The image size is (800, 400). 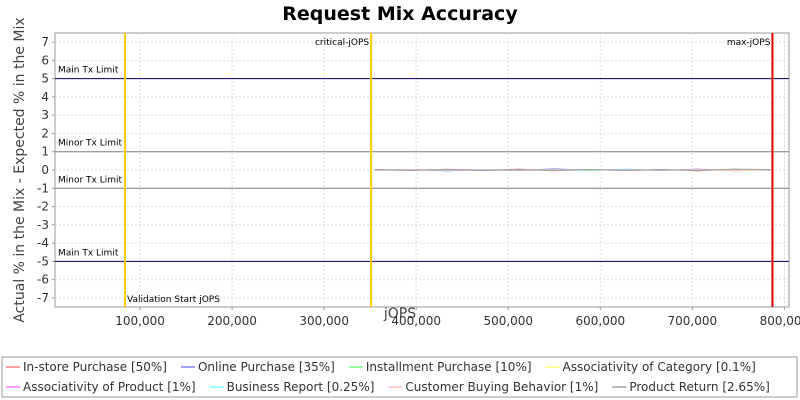 What do you see at coordinates (600, 321) in the screenshot?
I see `x-tick-label: 600,000` at bounding box center [600, 321].